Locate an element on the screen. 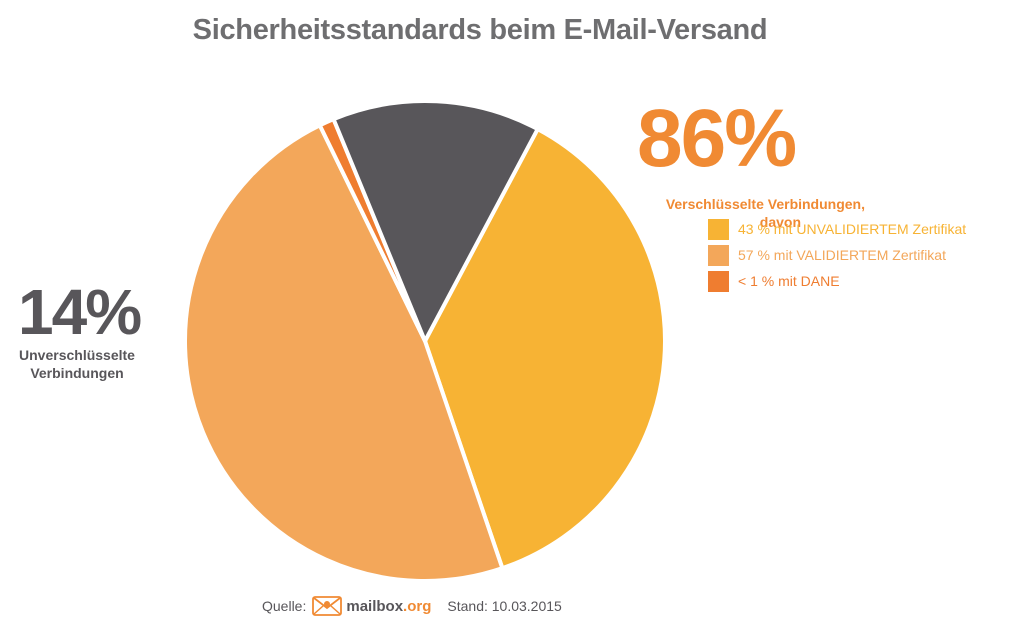 The image size is (1024, 626). unencrypted-caption-line1: Unverschlüsselte is located at coordinates (77, 355).